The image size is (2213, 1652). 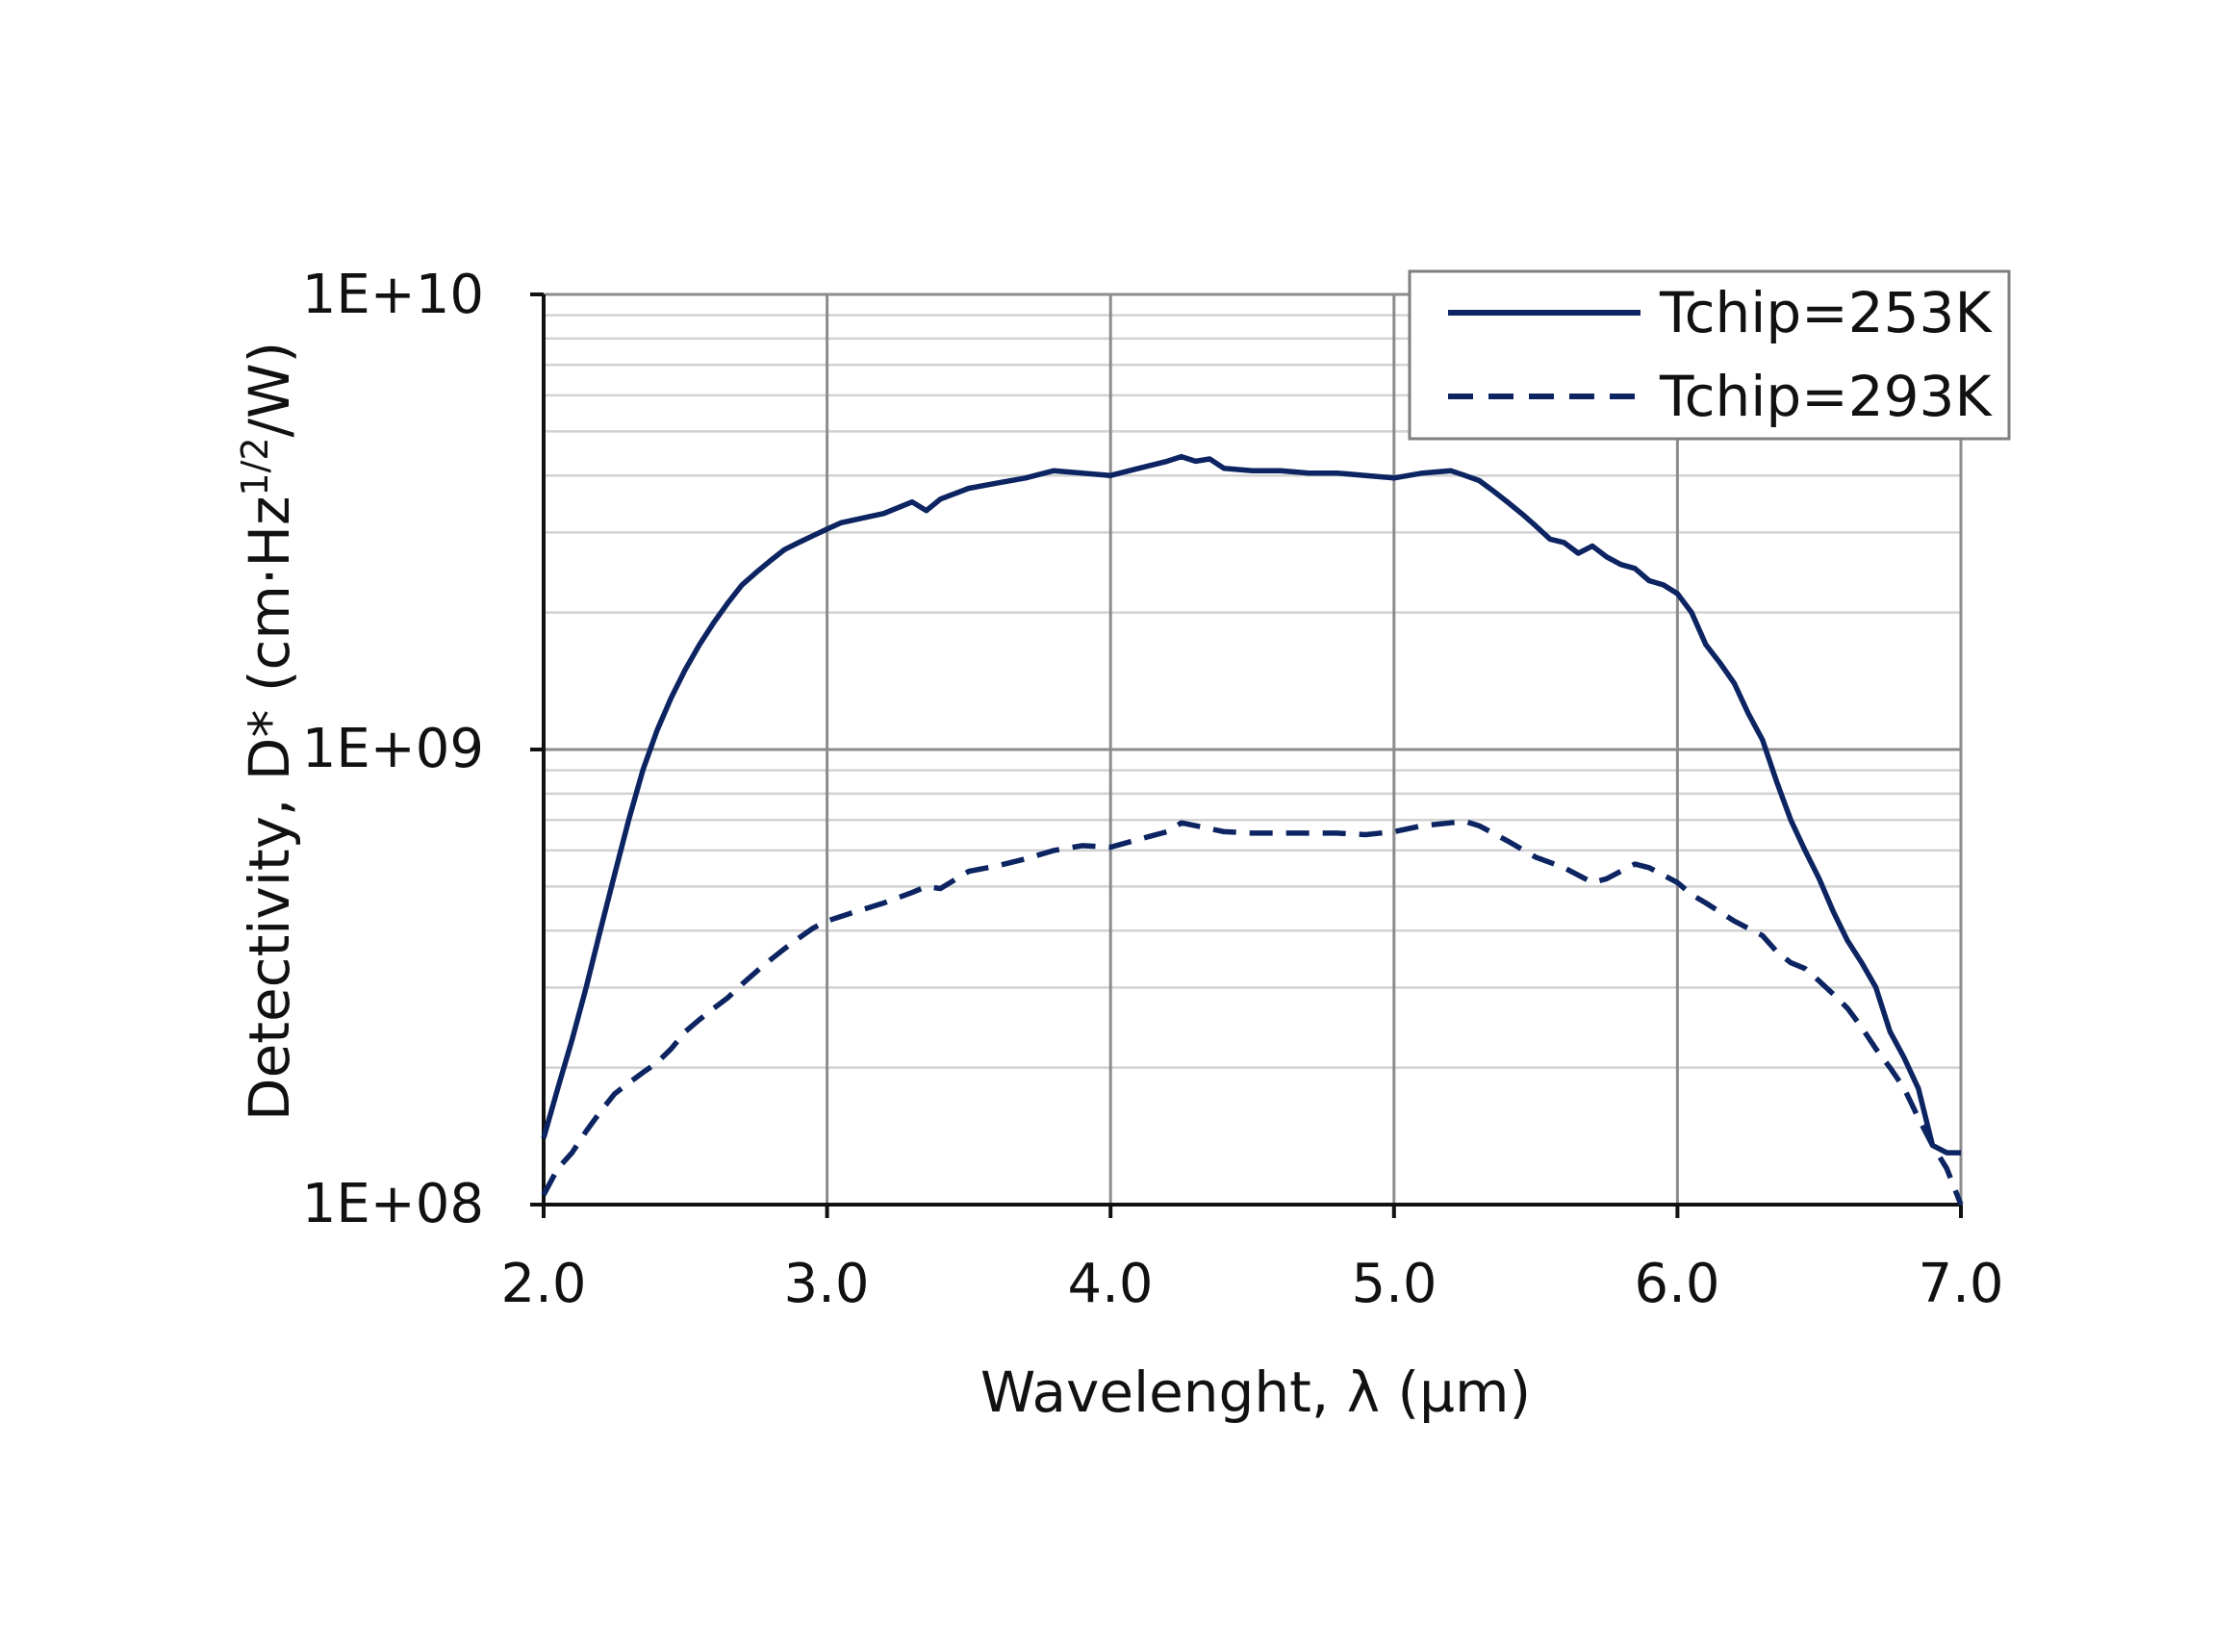 What do you see at coordinates (255, 466) in the screenshot?
I see `y-axis-title-superscript: 1/2` at bounding box center [255, 466].